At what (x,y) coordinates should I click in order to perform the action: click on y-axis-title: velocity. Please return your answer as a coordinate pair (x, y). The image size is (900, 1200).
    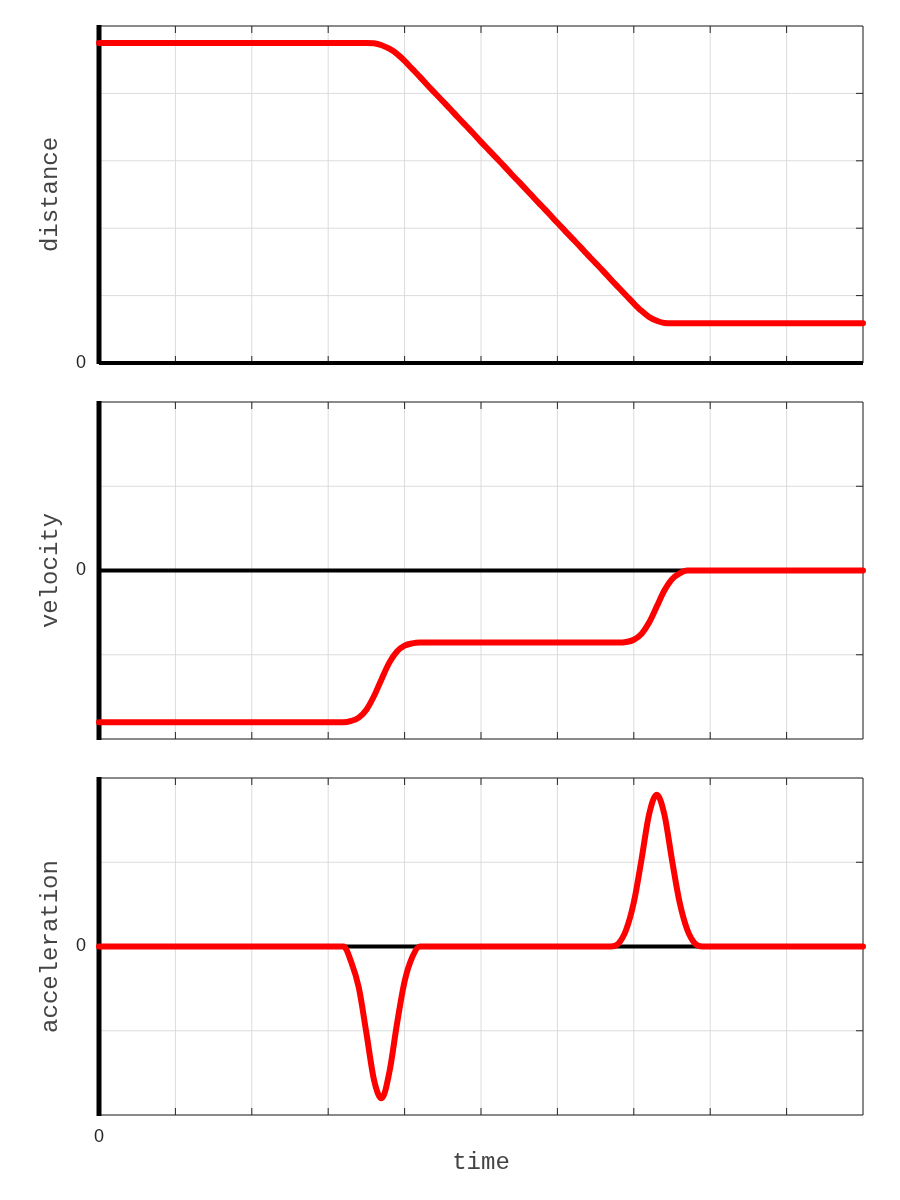
    Looking at the image, I should click on (50, 570).